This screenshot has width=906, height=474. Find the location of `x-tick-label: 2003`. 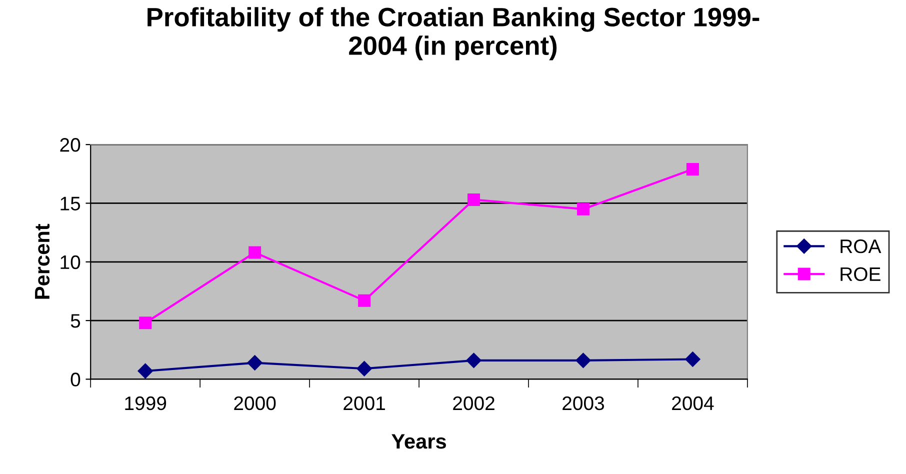

x-tick-label: 2003 is located at coordinates (583, 403).